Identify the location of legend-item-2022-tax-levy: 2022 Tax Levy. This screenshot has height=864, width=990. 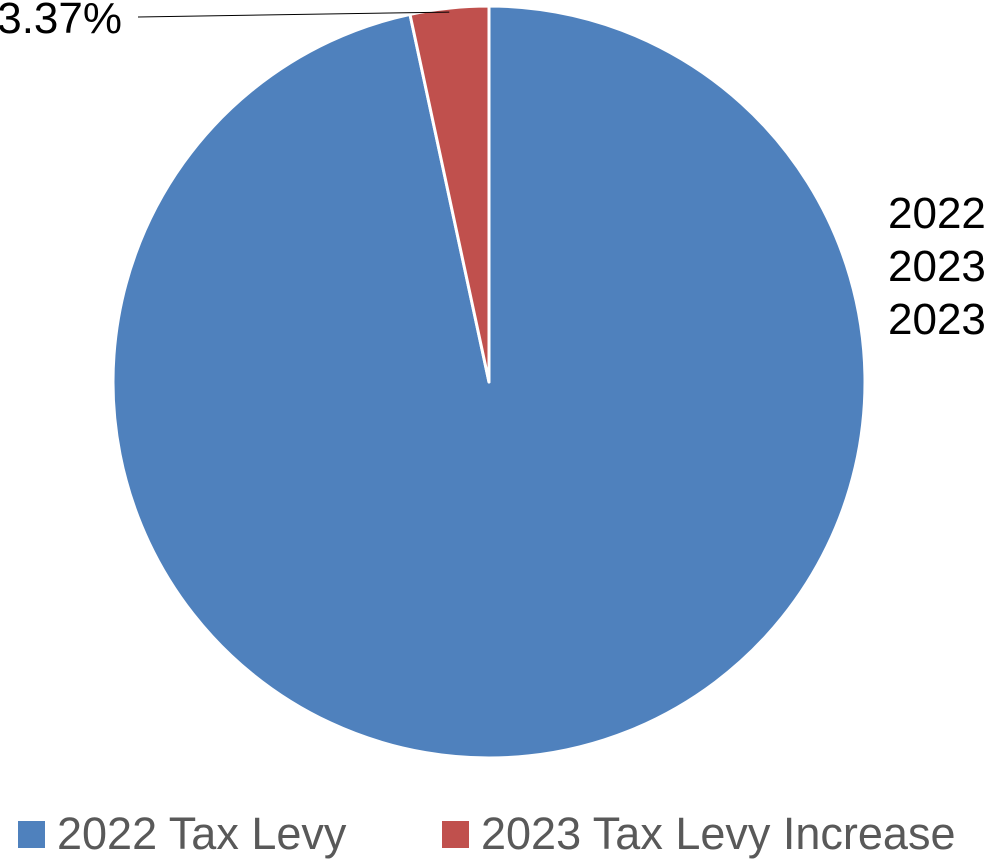
(182, 834).